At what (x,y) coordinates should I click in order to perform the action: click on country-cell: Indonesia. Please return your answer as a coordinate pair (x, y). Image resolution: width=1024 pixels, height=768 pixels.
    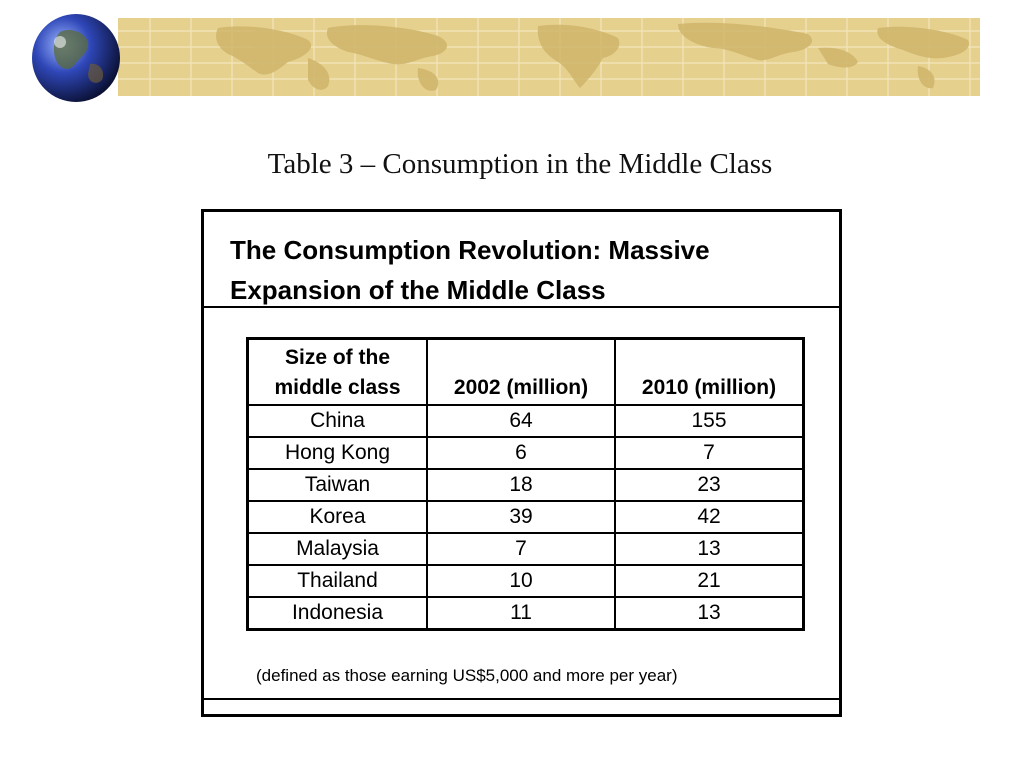
    Looking at the image, I should click on (337, 613).